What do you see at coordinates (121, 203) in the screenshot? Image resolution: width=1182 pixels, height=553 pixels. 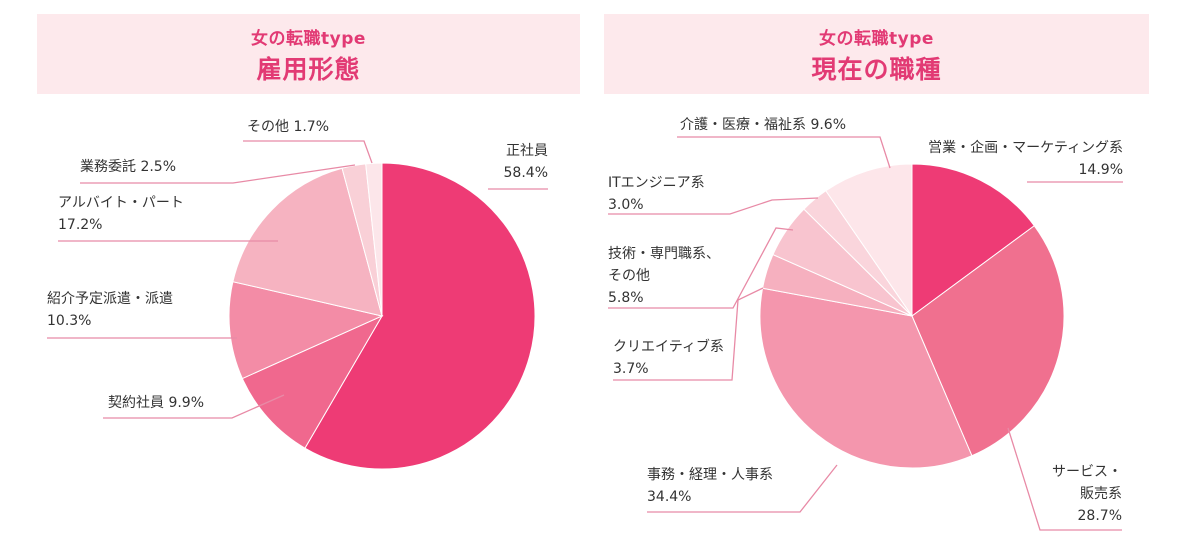 I see `label-text: アルバイト・パート` at bounding box center [121, 203].